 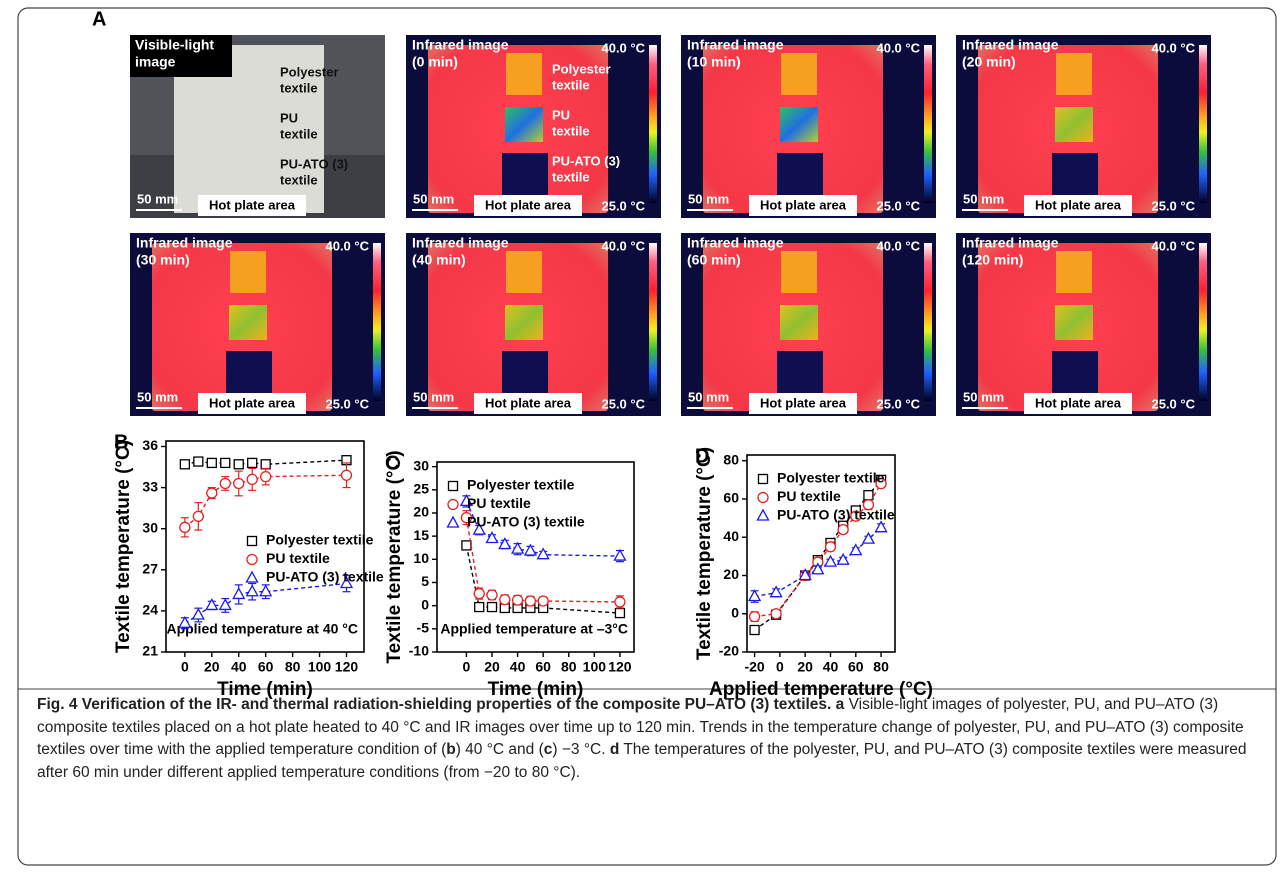 I want to click on textile-label: textile, so click(x=571, y=176).